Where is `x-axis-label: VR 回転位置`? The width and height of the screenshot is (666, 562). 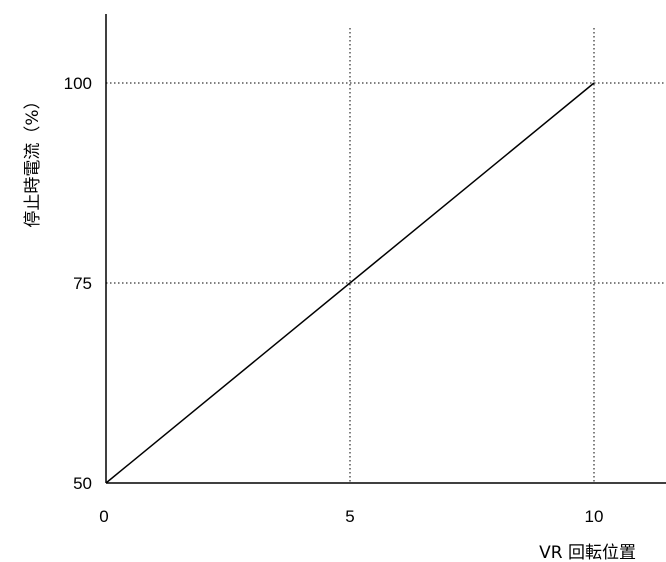 x-axis-label: VR 回転位置 is located at coordinates (587, 552).